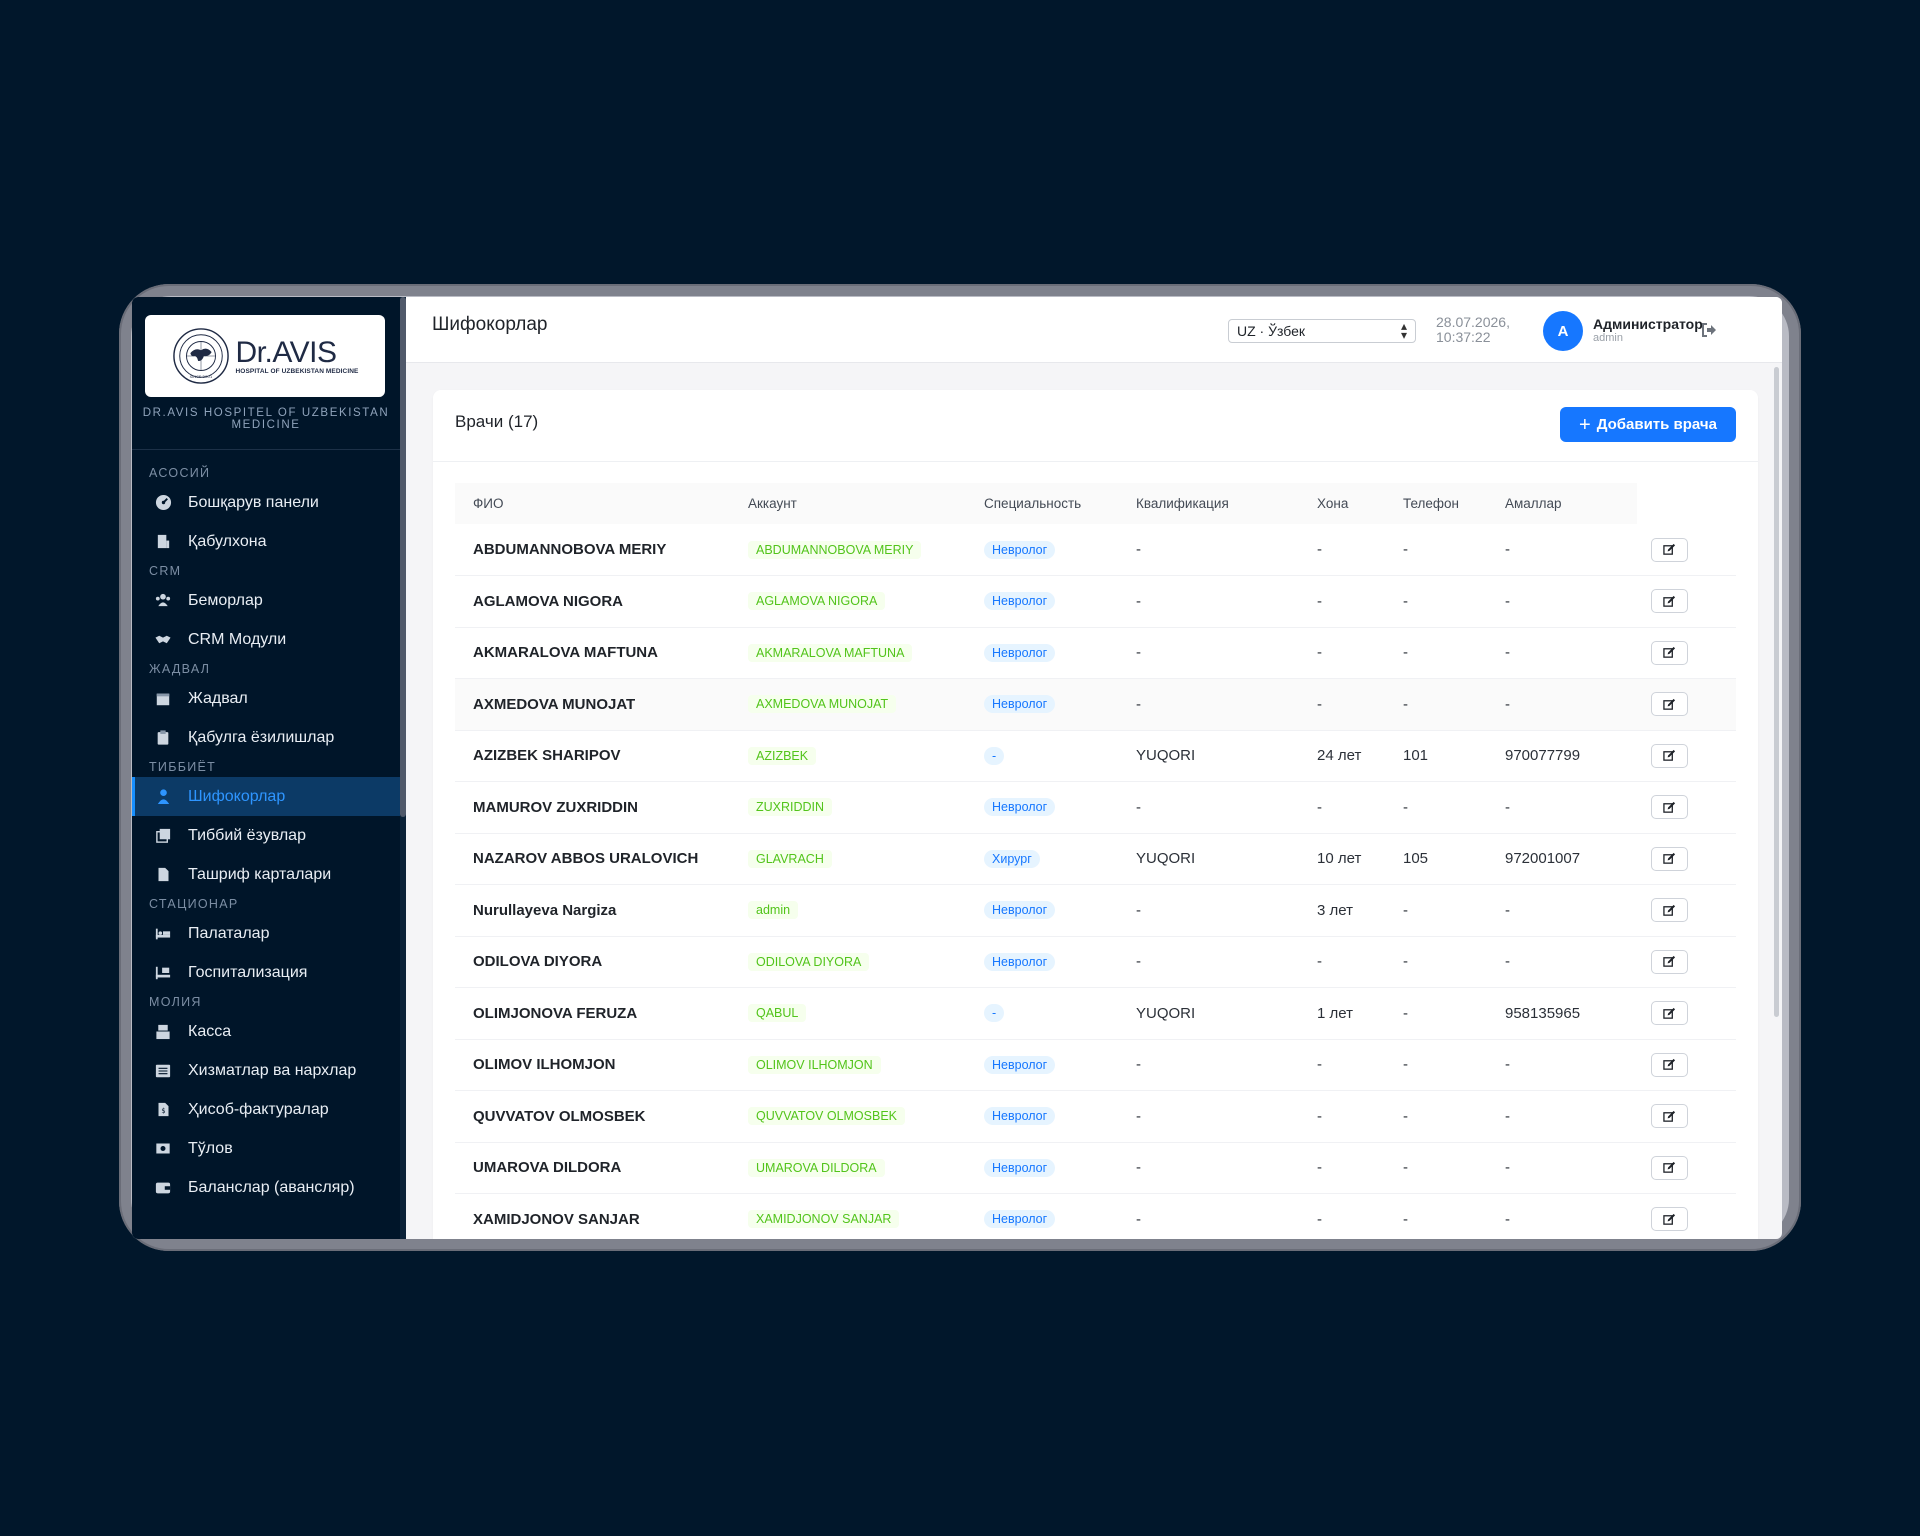  What do you see at coordinates (266, 1148) in the screenshot?
I see `sidebar-item-money: Тўлов` at bounding box center [266, 1148].